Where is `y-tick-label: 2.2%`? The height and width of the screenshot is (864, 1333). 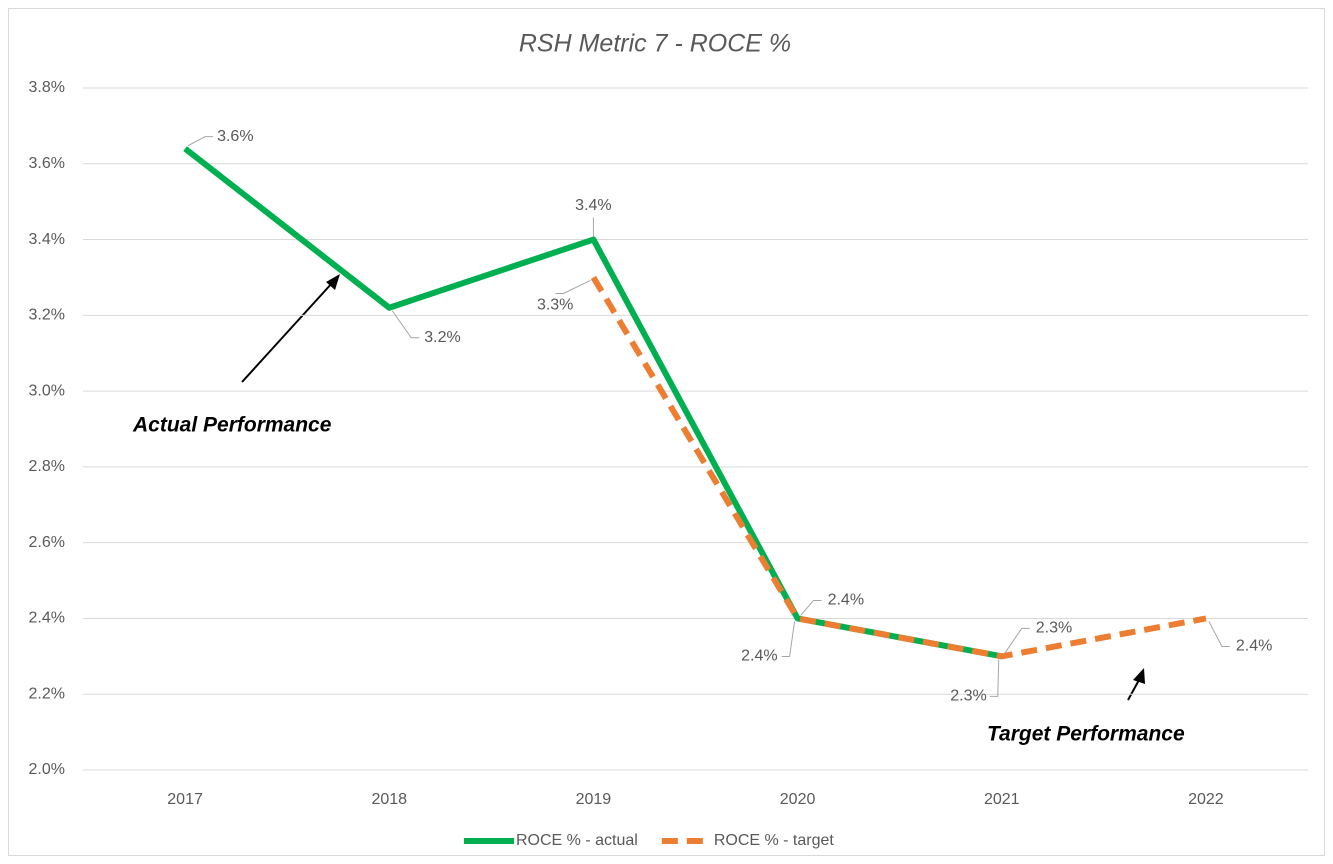
y-tick-label: 2.2% is located at coordinates (47, 693).